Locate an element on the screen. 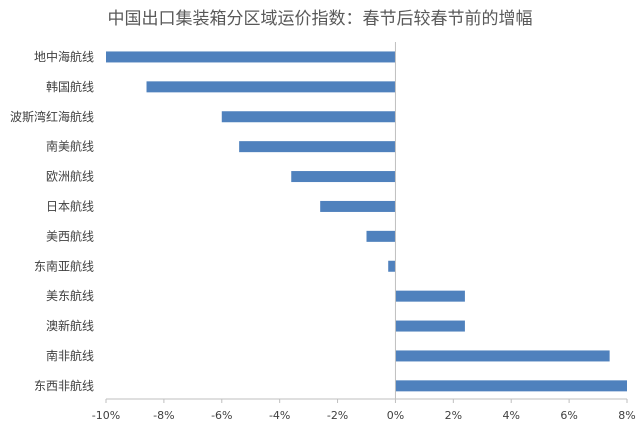 This screenshot has height=425, width=640. x-tick-labels: -10% -8% -6% -4% -2% 0% 2% 4% 6% 8% is located at coordinates (364, 415).